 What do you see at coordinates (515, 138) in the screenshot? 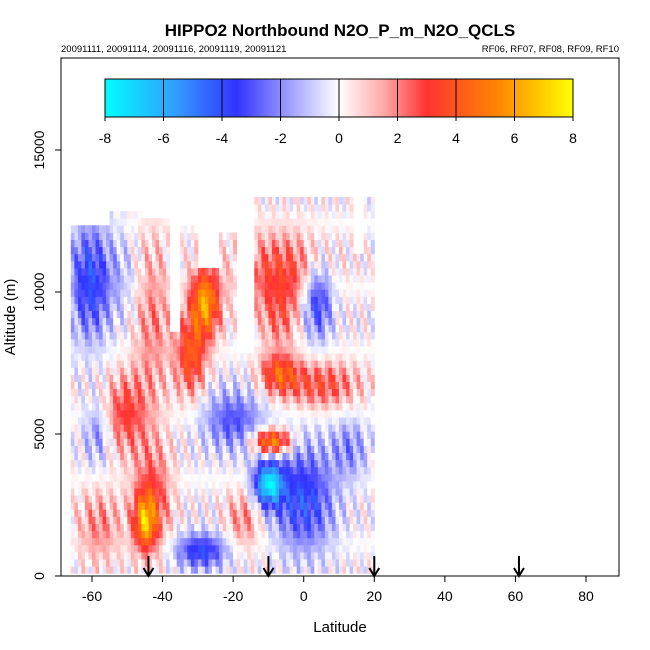
I see `colorbar-tick-label: 6` at bounding box center [515, 138].